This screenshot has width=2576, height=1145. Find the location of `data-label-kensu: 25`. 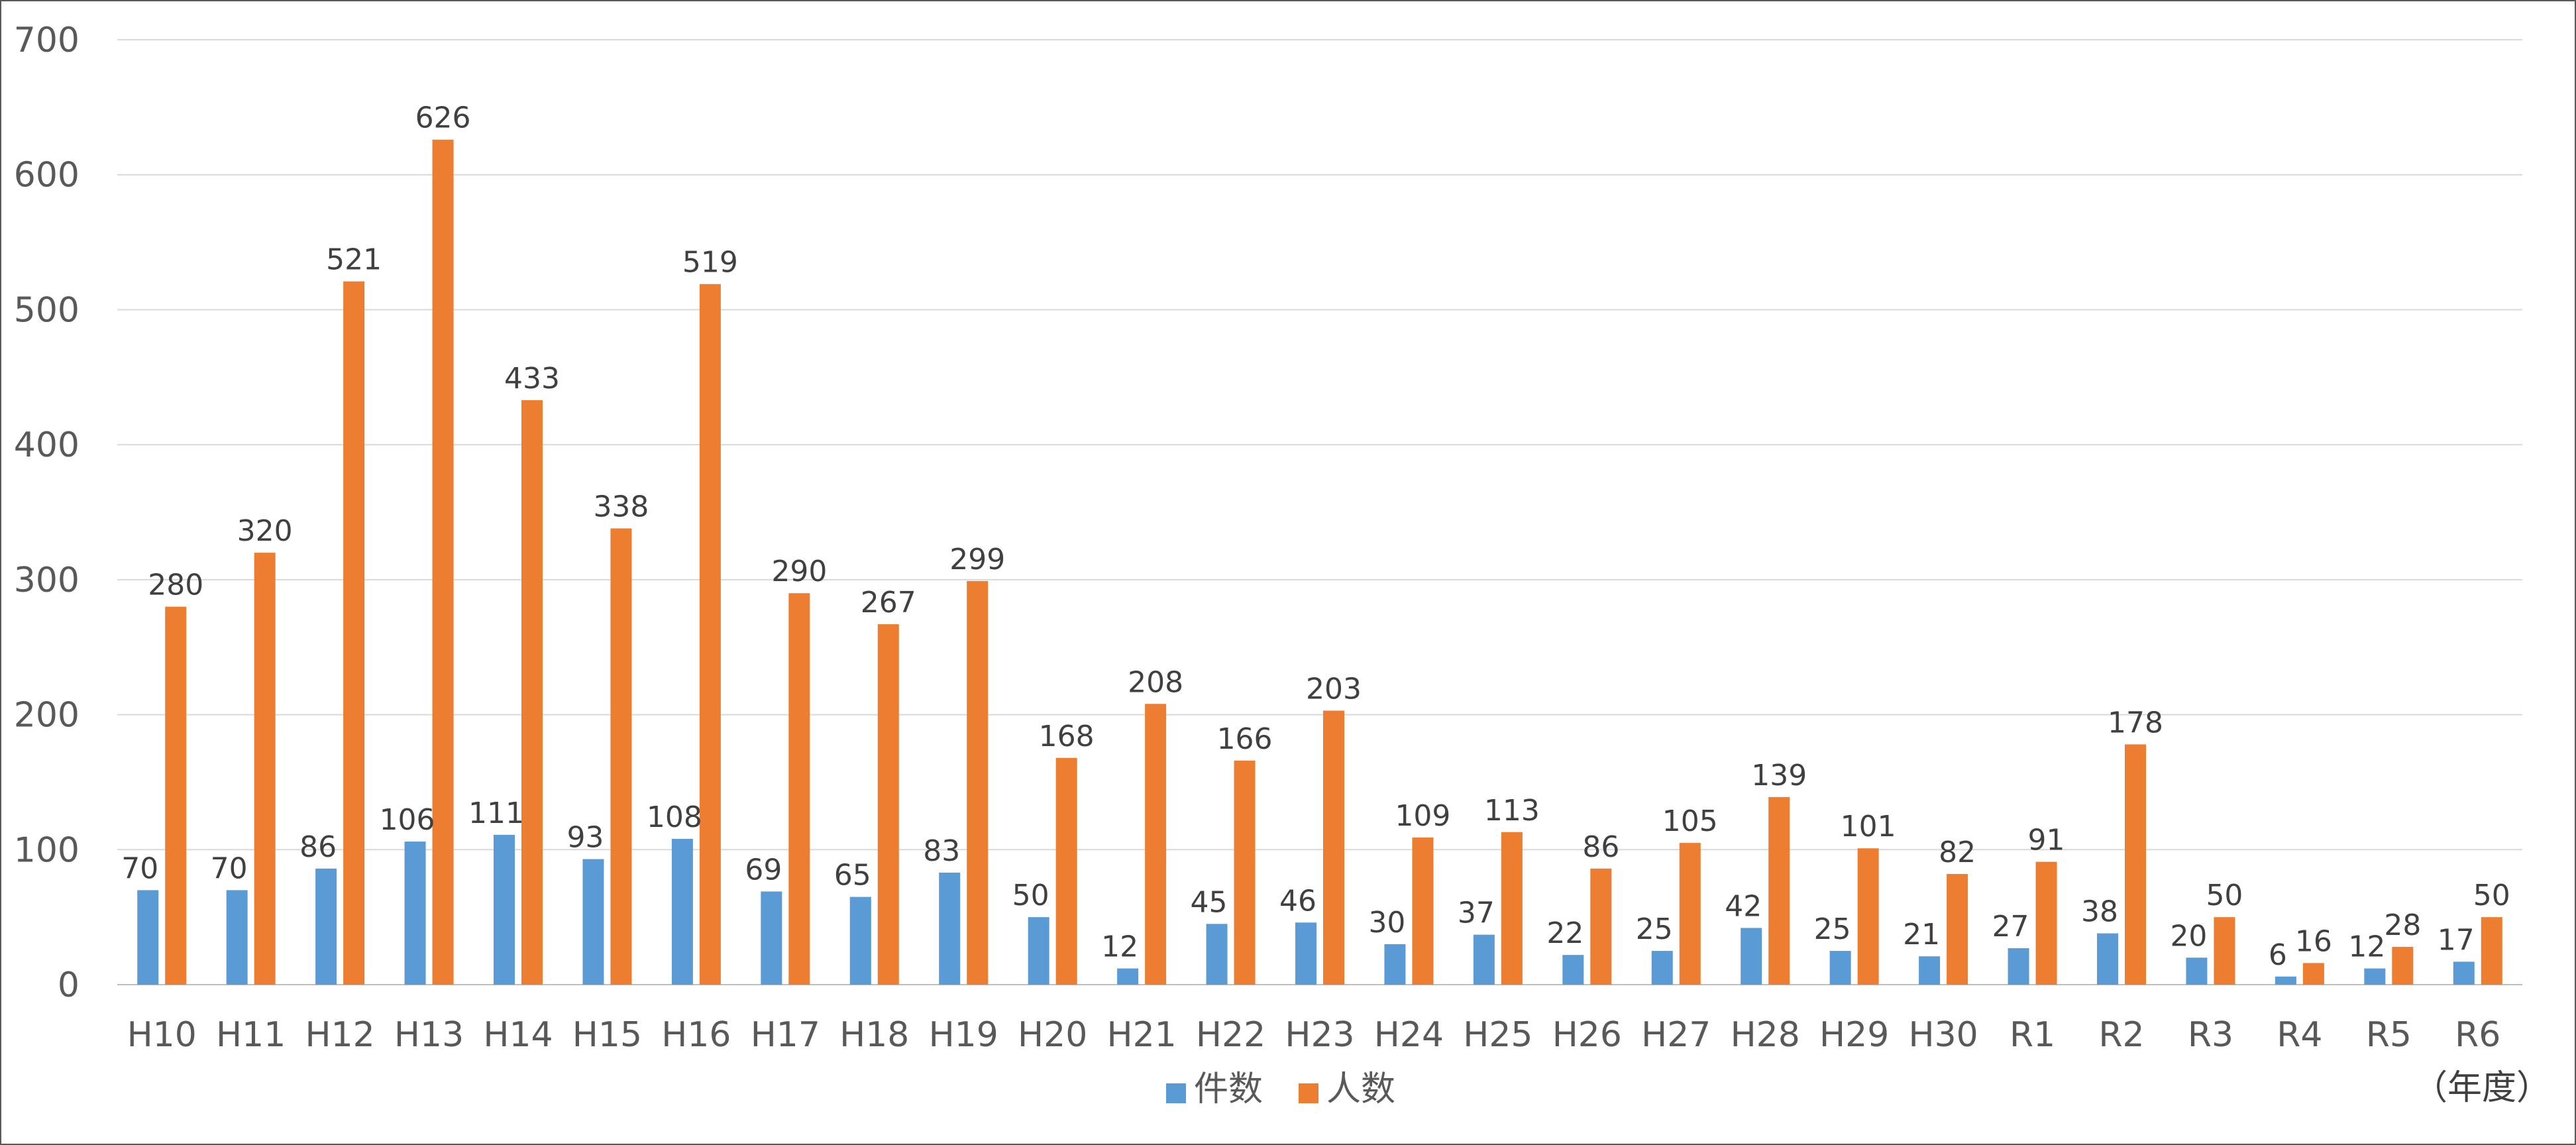

data-label-kensu: 25 is located at coordinates (1654, 929).